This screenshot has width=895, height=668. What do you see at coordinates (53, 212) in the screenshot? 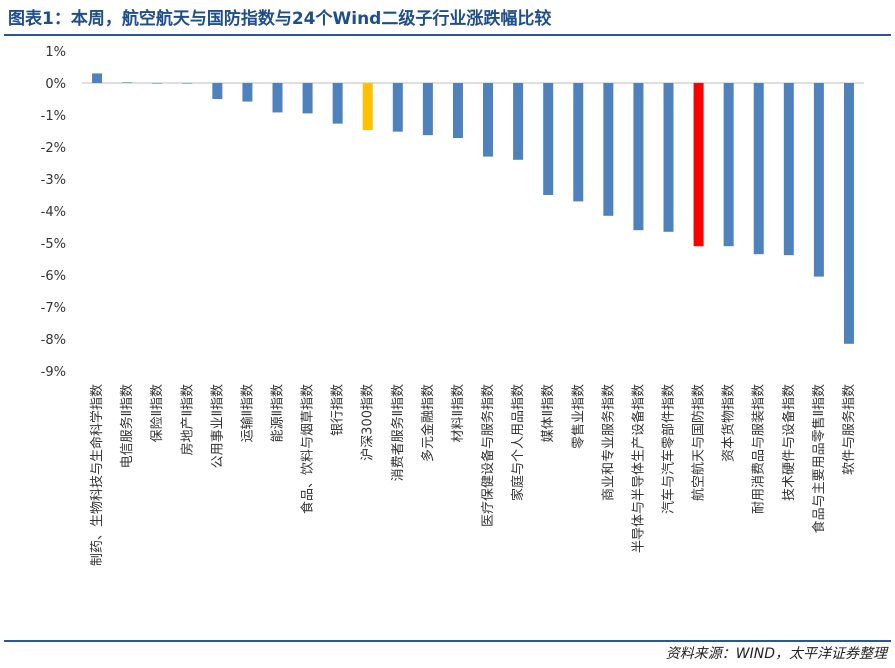
I see `y-tick-label: -4%` at bounding box center [53, 212].